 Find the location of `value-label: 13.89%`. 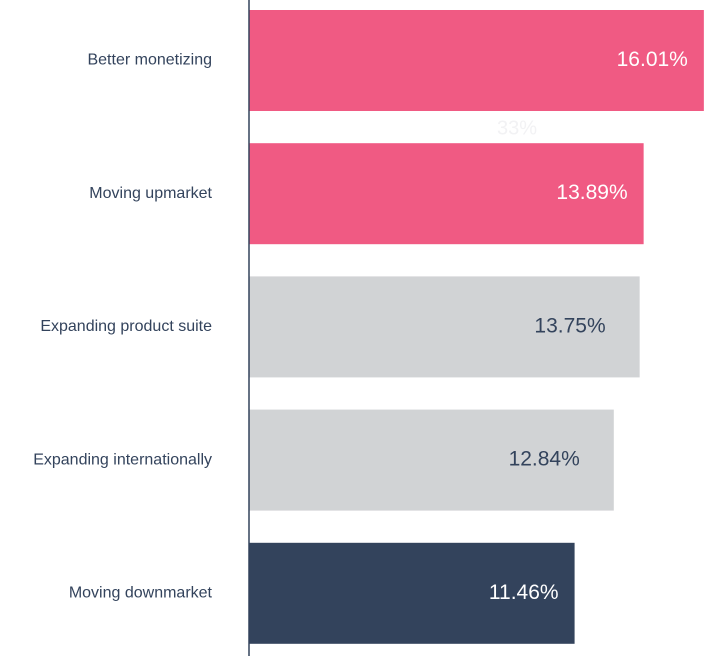

value-label: 13.89% is located at coordinates (591, 192).